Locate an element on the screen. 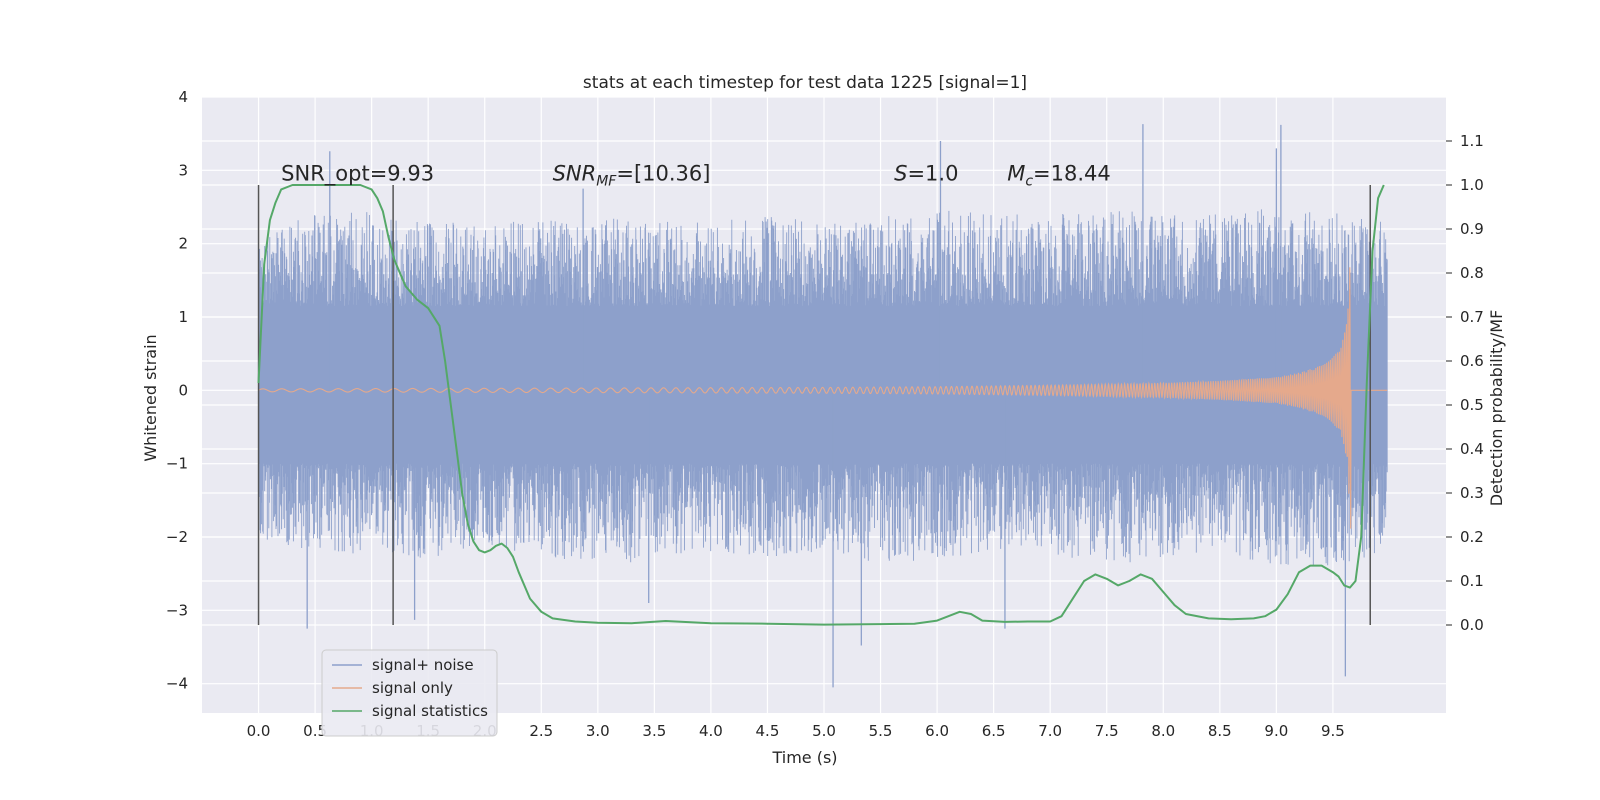  legend-label-signal-statistics: signal statistics is located at coordinates (430, 711).